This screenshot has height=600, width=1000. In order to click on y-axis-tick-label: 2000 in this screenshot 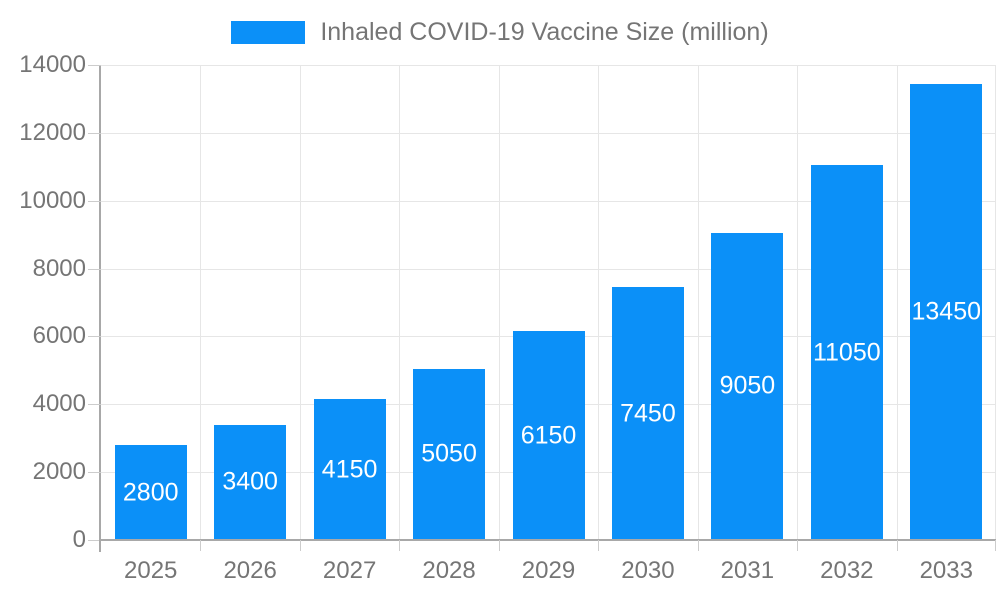, I will do `click(59, 472)`.